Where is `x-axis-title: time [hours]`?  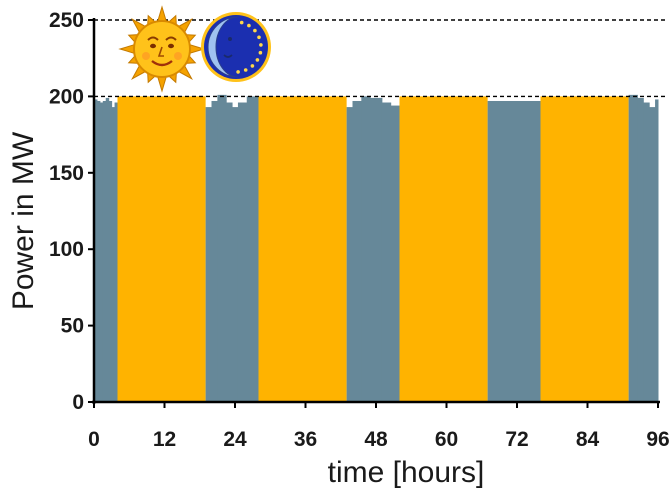
x-axis-title: time [hours] is located at coordinates (406, 472).